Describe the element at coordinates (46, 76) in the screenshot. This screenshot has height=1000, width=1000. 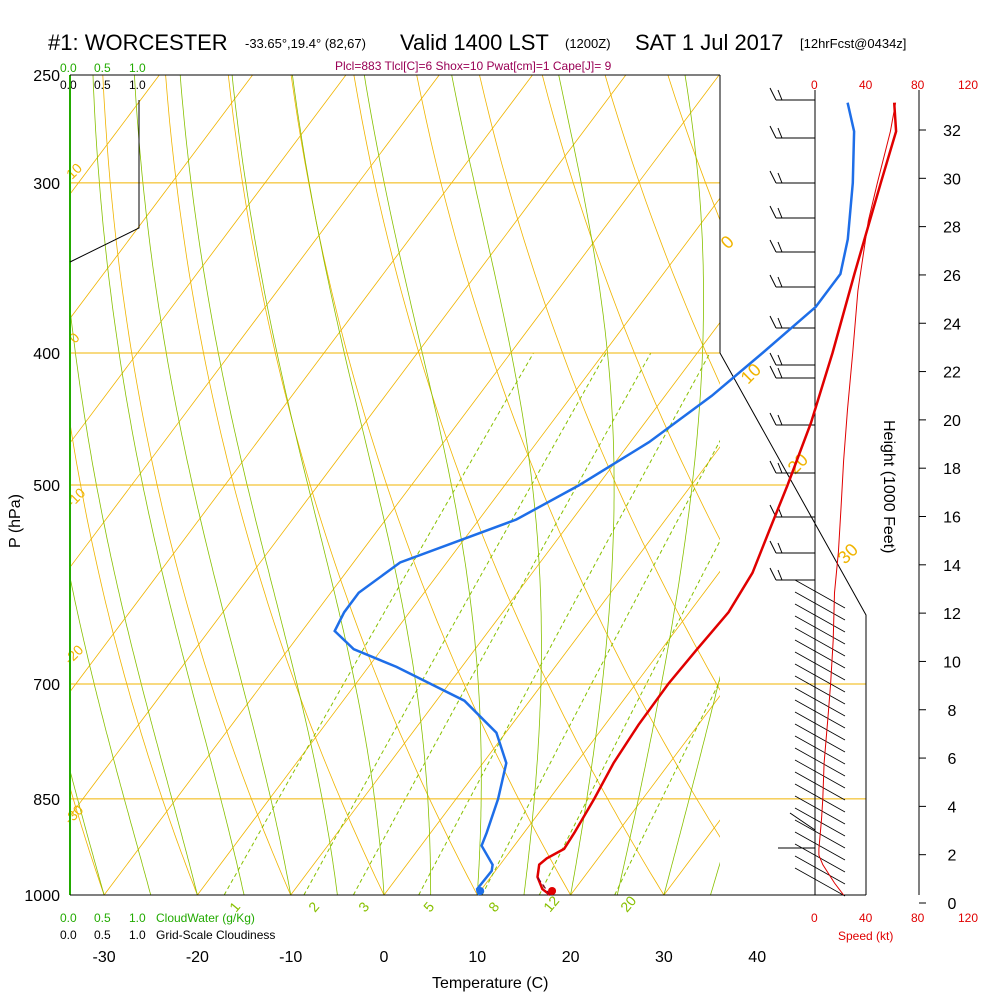
I see `pressure-tick-label: 250` at that location.